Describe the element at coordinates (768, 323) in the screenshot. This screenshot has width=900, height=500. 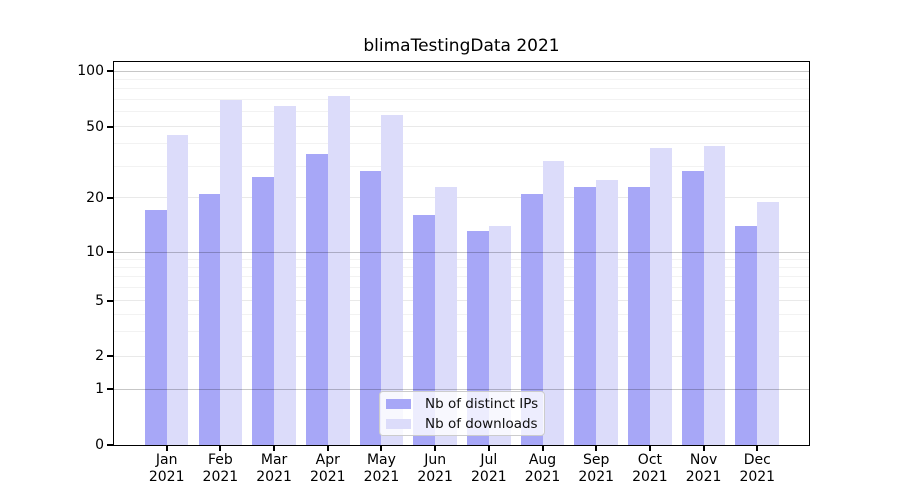
I see `bar-downloads-dec` at that location.